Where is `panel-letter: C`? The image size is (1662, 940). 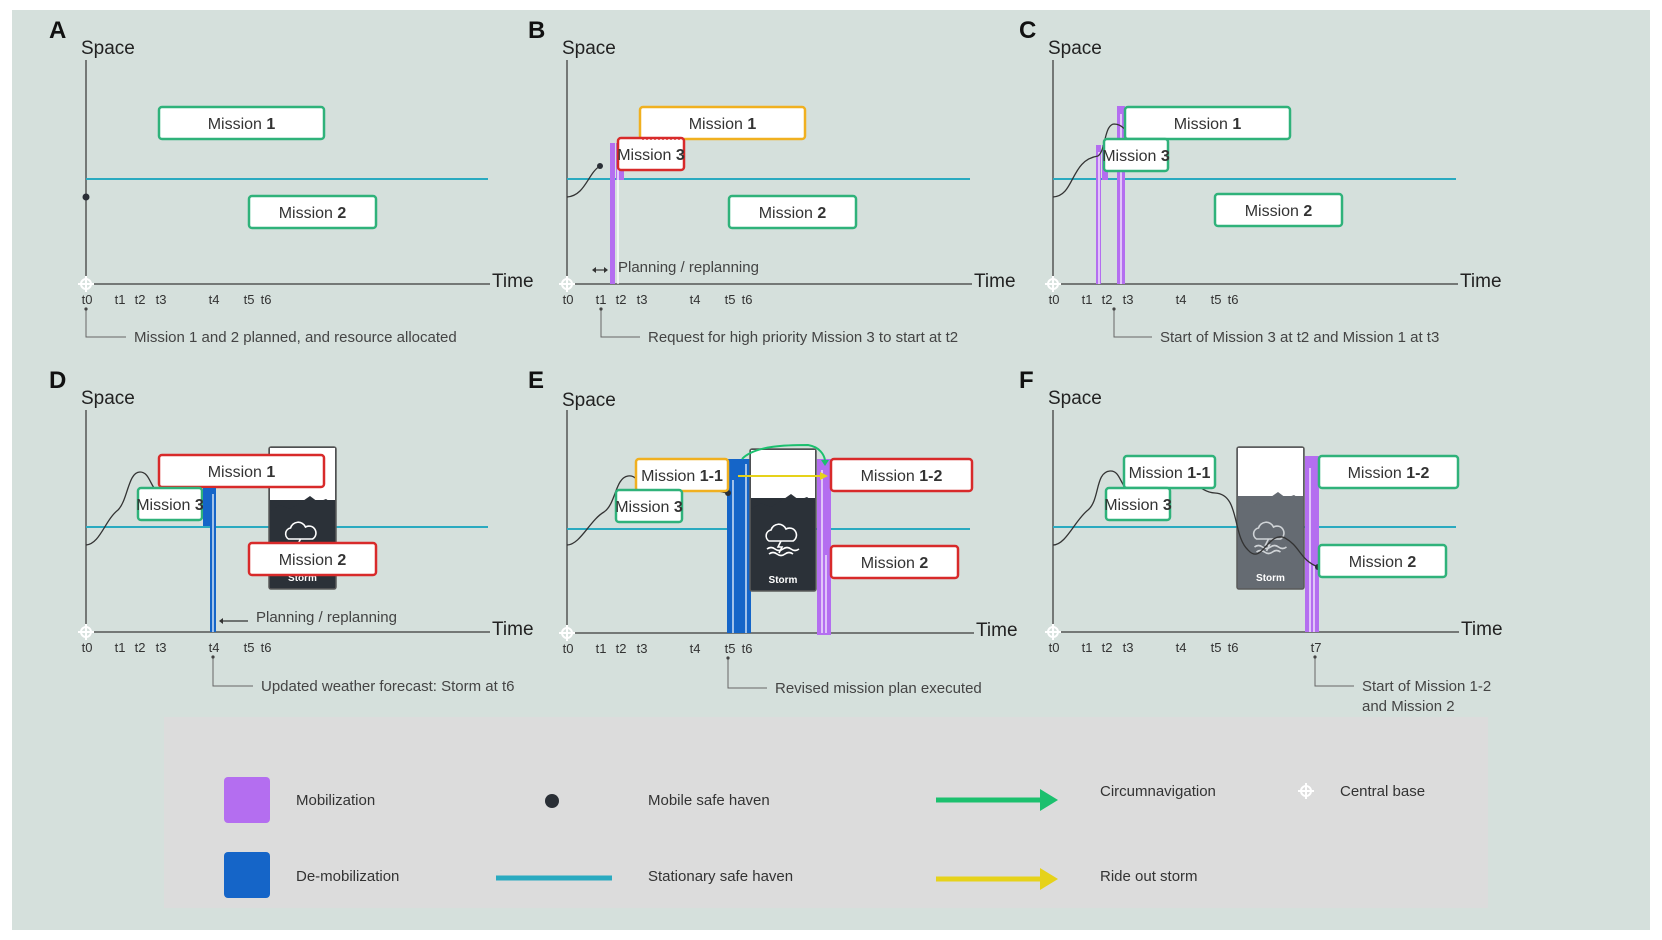 panel-letter: C is located at coordinates (1027, 30).